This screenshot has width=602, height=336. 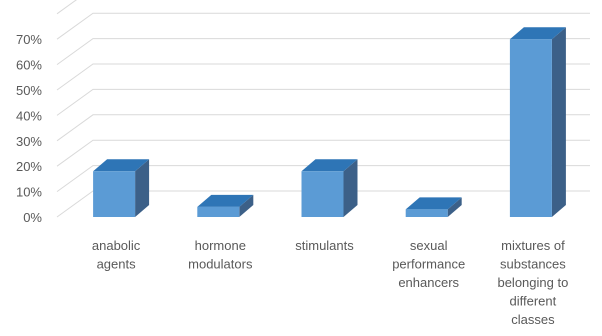 What do you see at coordinates (32, 217) in the screenshot?
I see `y-tick-label: 0%` at bounding box center [32, 217].